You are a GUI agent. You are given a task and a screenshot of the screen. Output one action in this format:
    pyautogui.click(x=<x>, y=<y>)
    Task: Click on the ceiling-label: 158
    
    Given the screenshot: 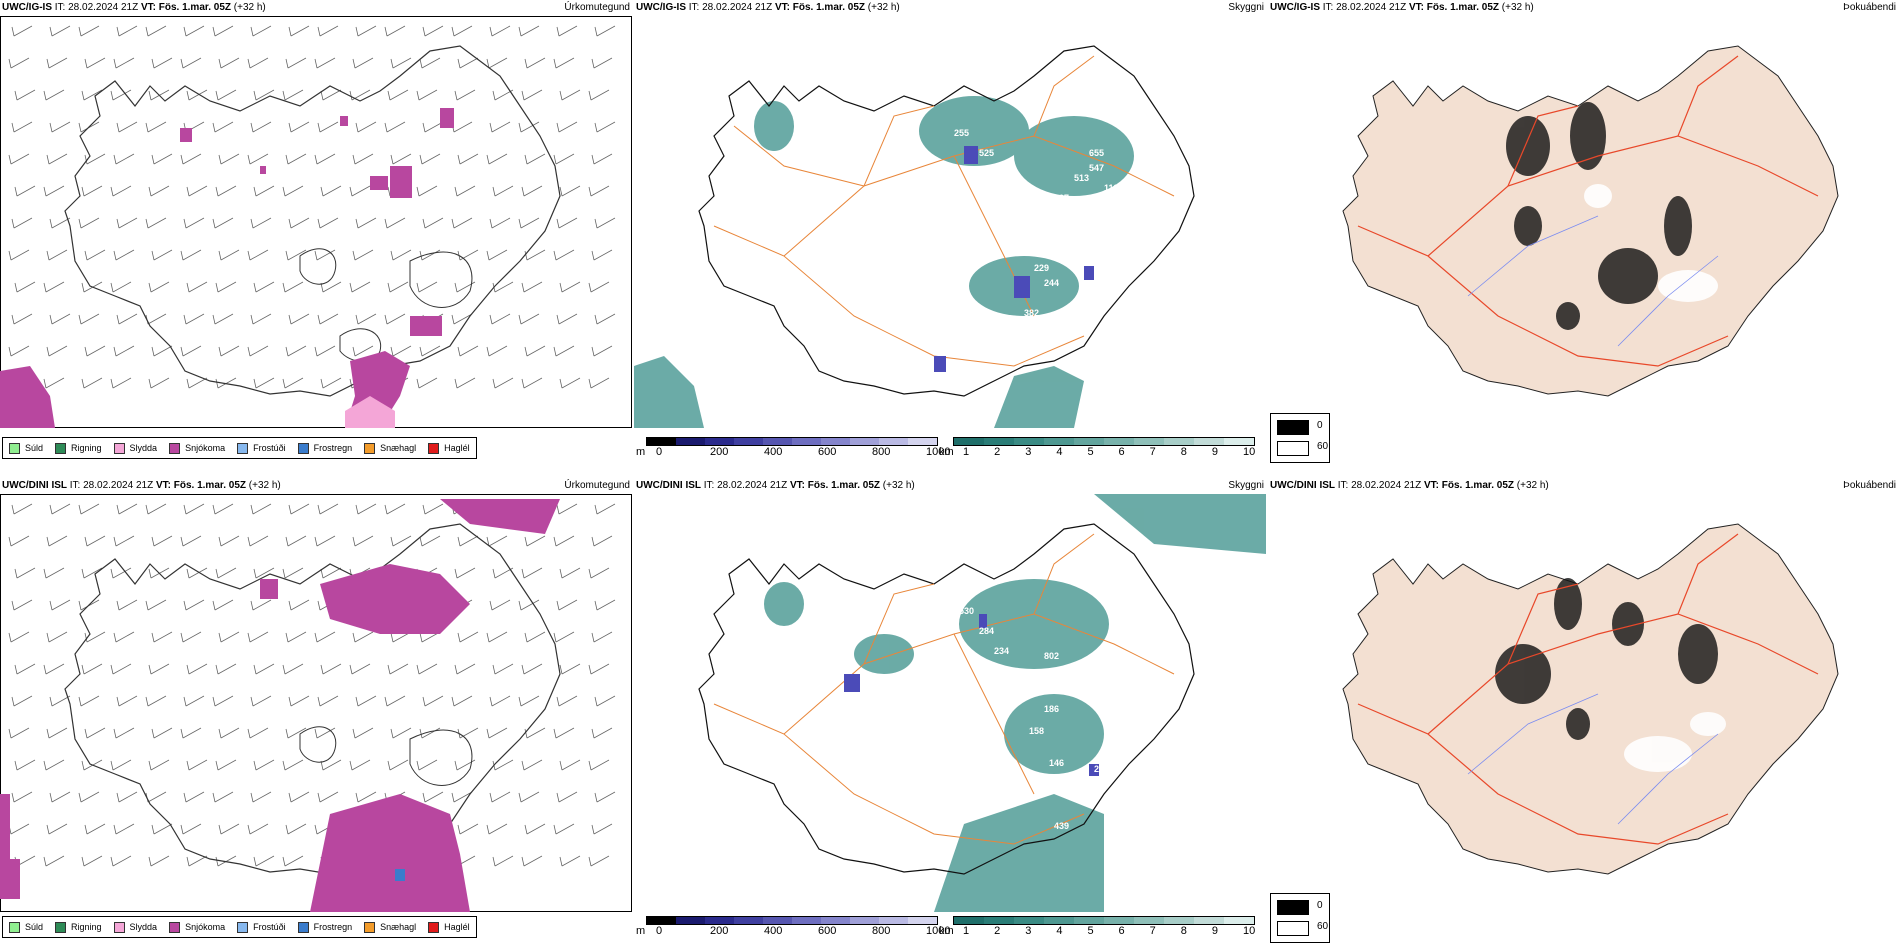 What is the action you would take?
    pyautogui.click(x=1036, y=731)
    